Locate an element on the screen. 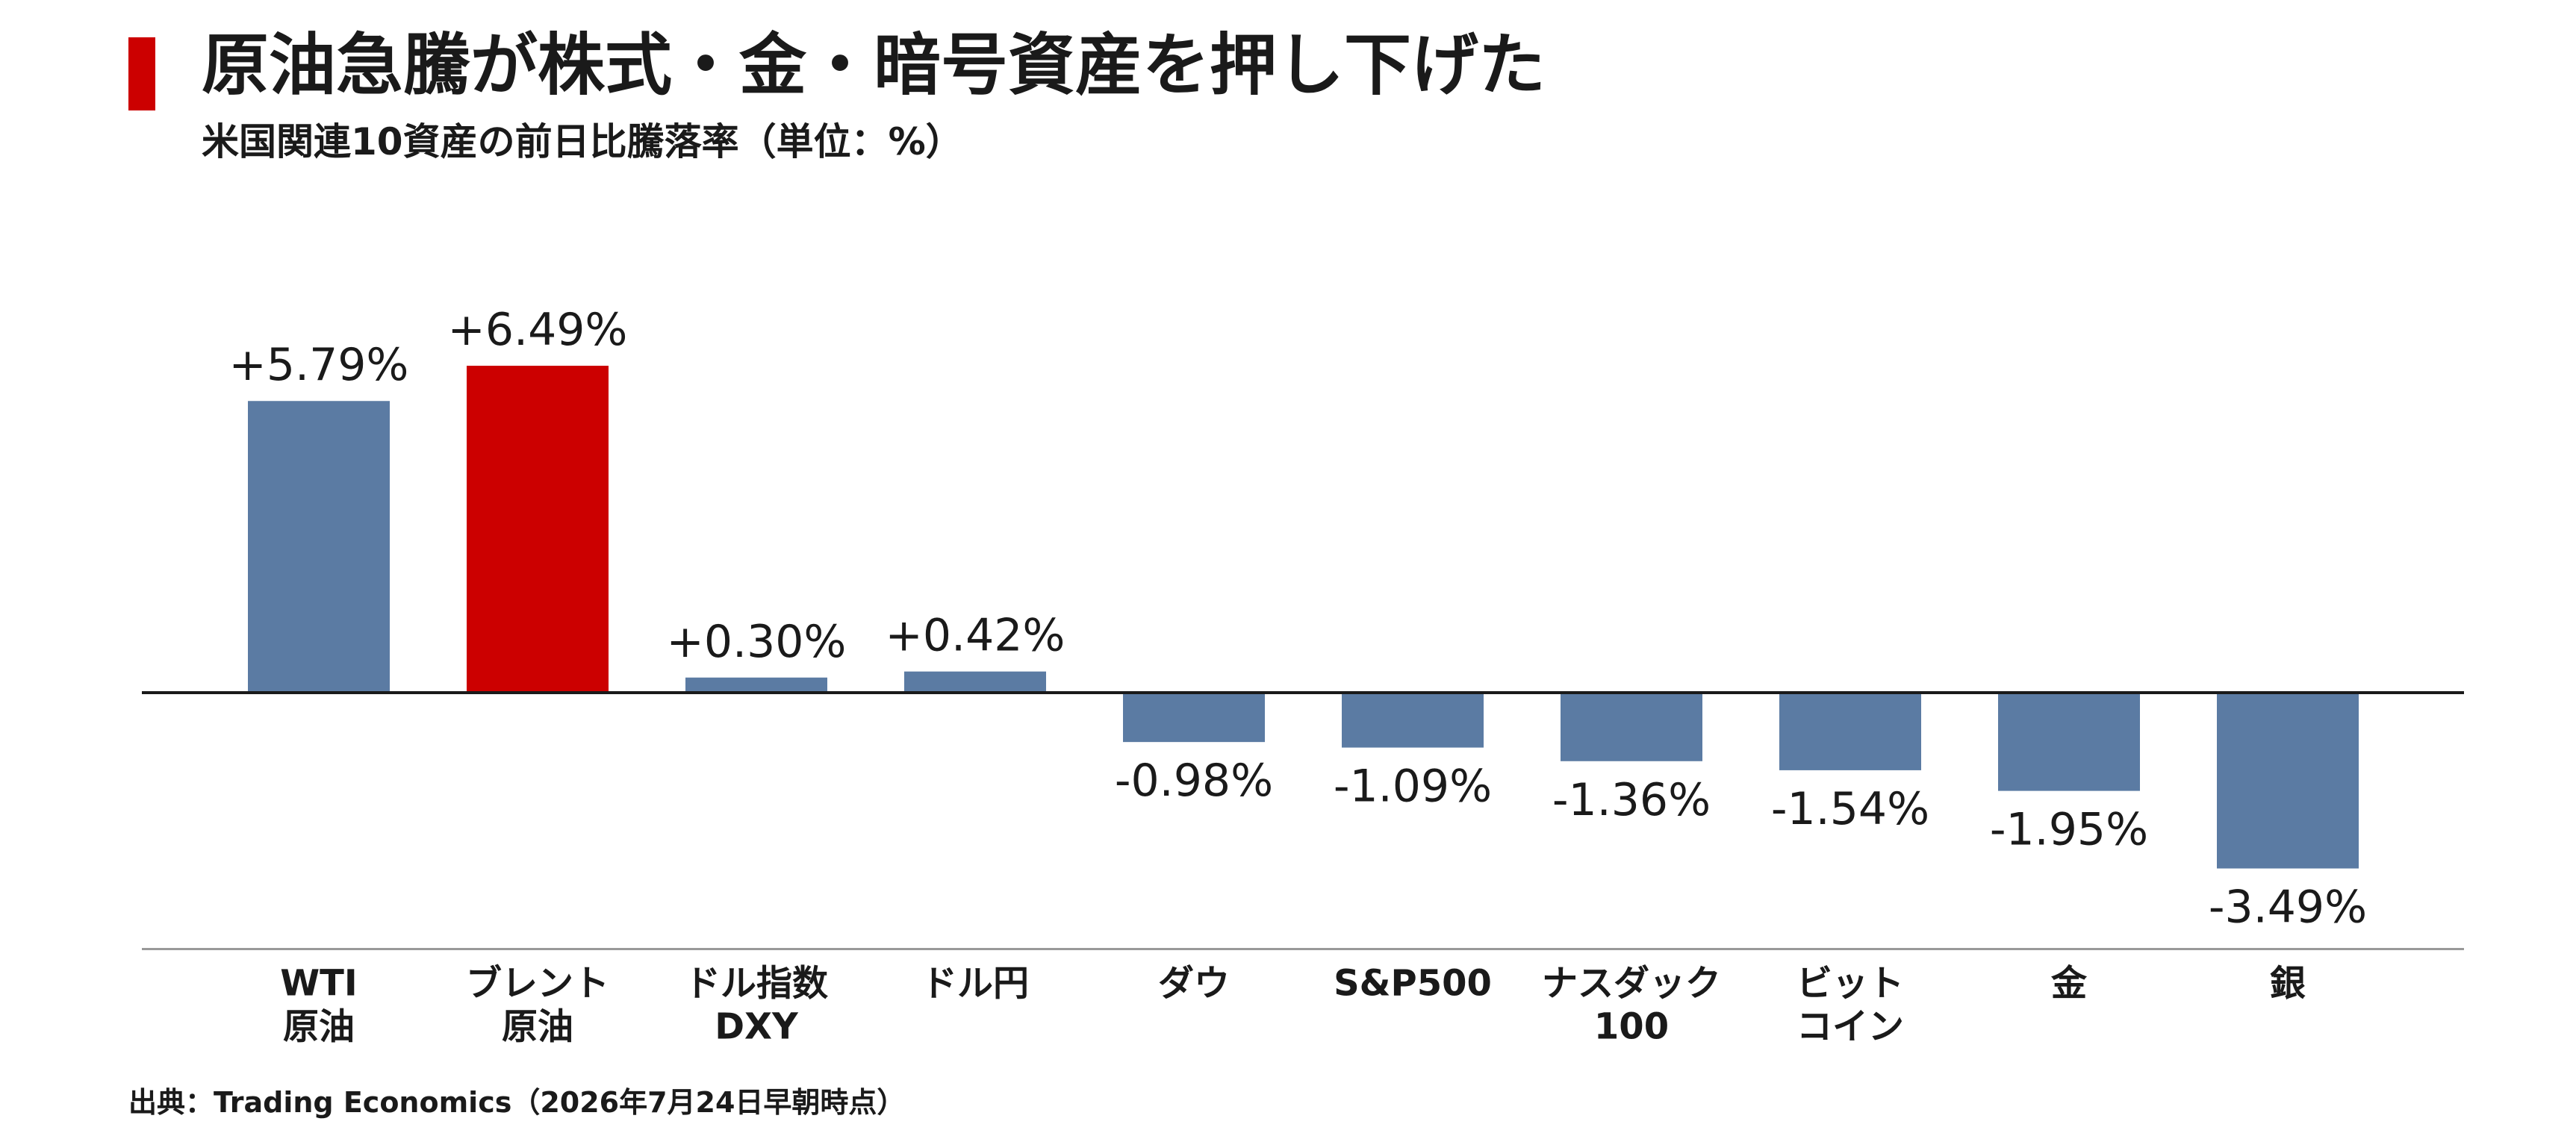  chart-title: 原油急騰が株式・金・暗号資産を押し下げた is located at coordinates (874, 65).